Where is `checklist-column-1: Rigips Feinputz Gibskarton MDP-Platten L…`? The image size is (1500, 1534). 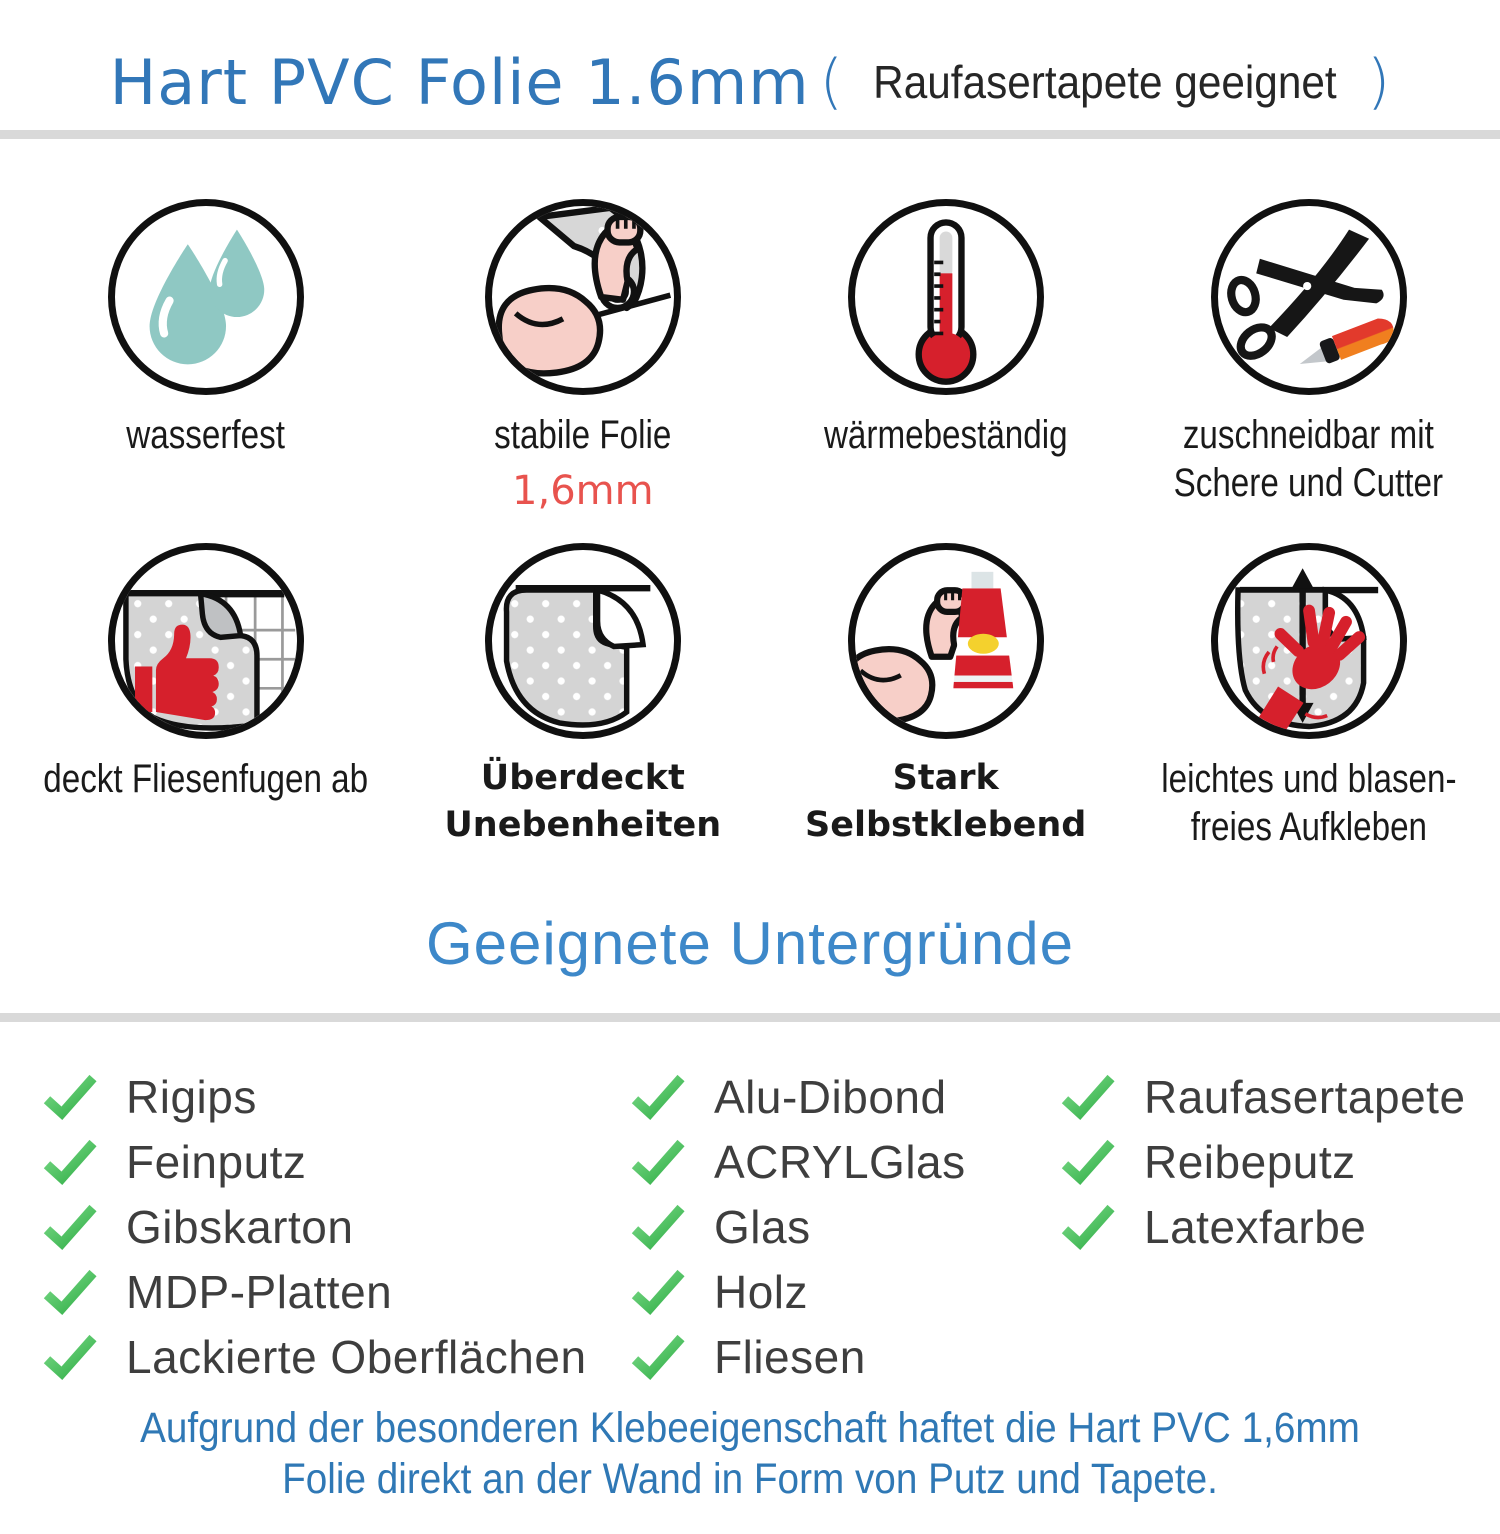 checklist-column-1: Rigips Feinputz Gibskarton MDP-Platten L… is located at coordinates (336, 1226).